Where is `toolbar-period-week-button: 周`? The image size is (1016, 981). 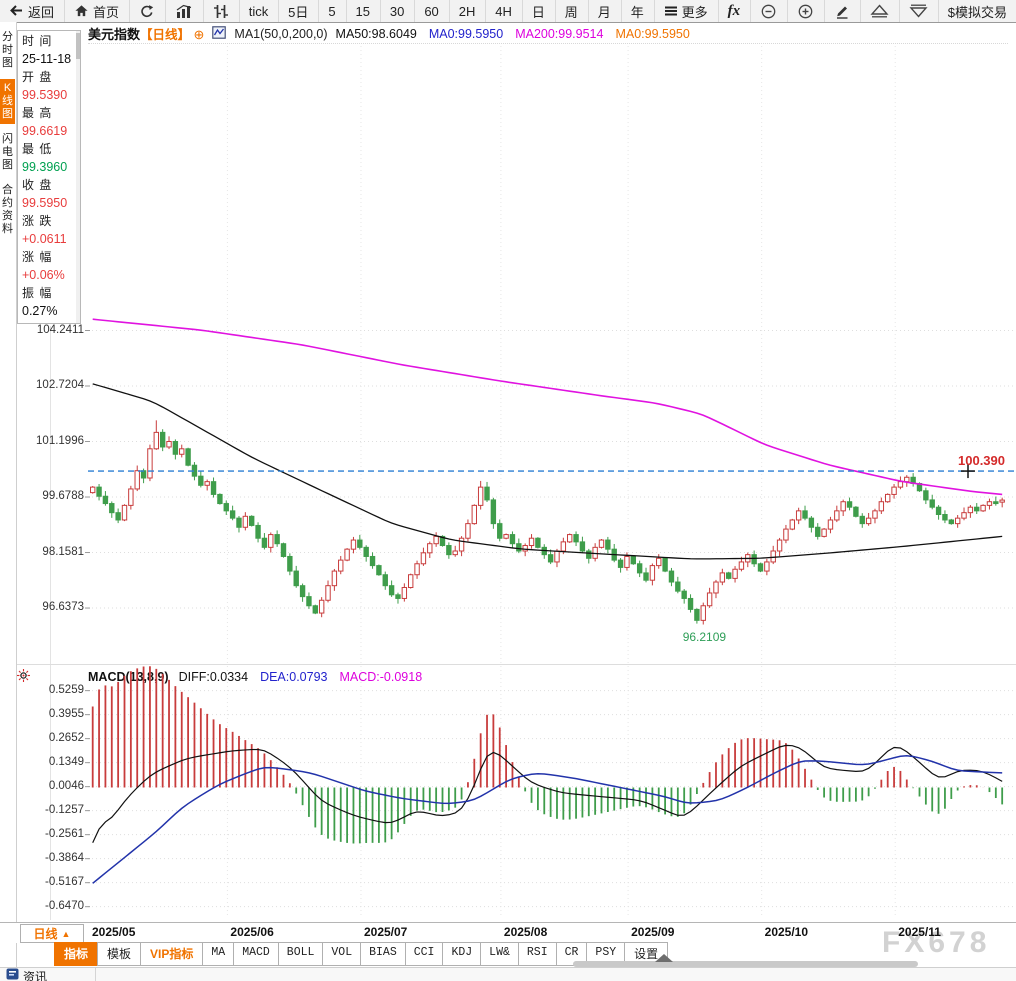
toolbar-period-week-button: 周 is located at coordinates (570, 11).